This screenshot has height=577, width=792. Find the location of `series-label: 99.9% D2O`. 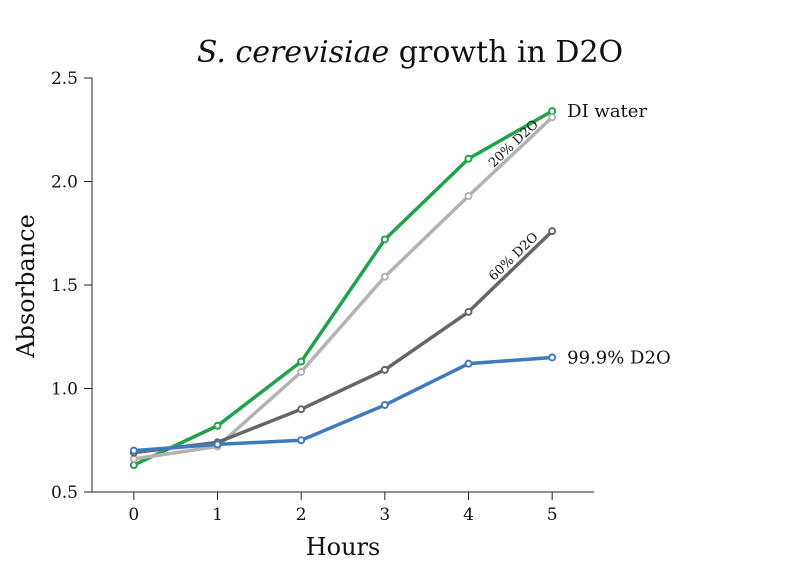

series-label: 99.9% D2O is located at coordinates (619, 357).